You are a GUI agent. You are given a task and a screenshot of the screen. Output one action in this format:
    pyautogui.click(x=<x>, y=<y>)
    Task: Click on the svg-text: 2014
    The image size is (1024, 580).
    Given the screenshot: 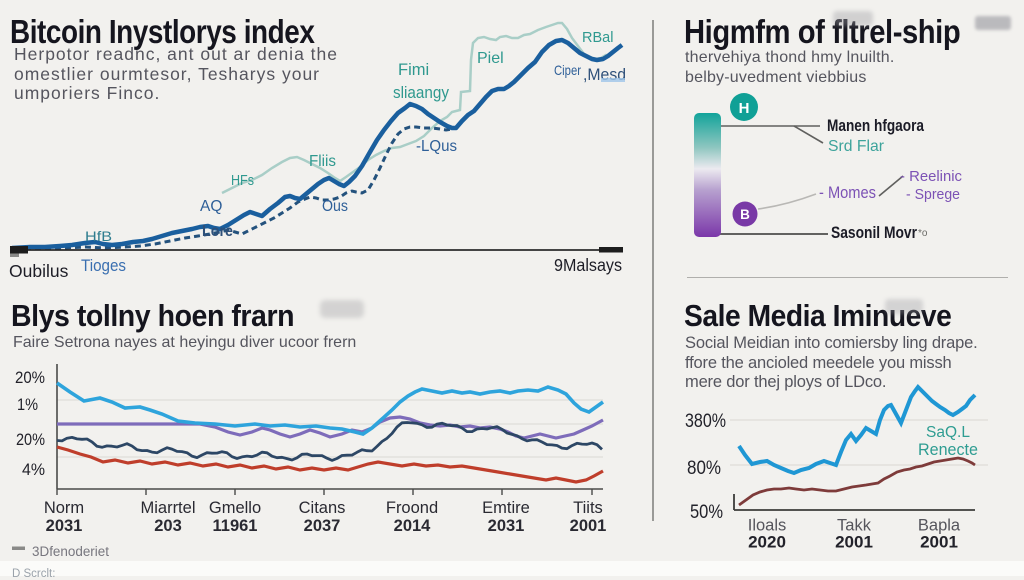 What is the action you would take?
    pyautogui.click(x=413, y=526)
    